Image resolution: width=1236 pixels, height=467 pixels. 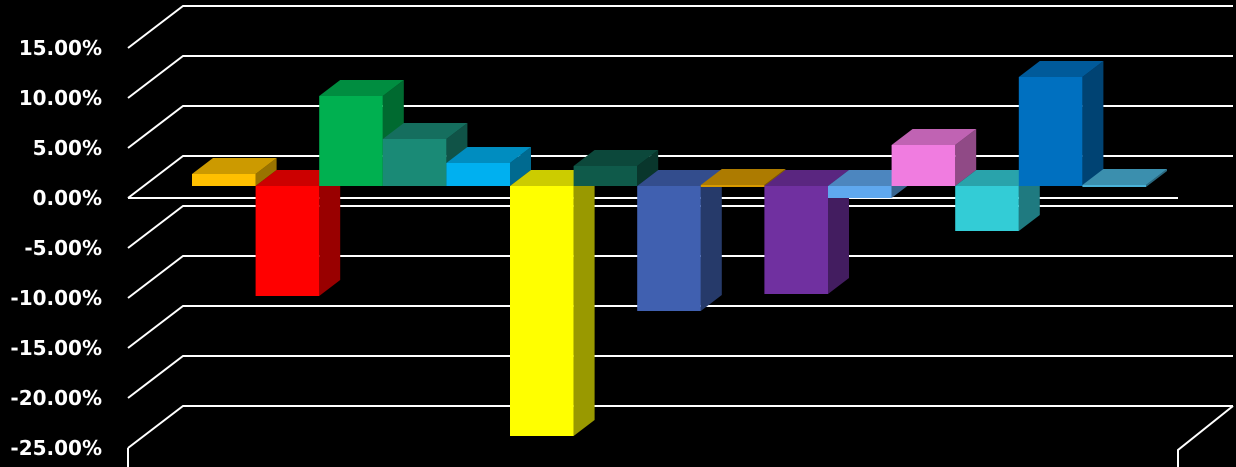 I want to click on y-tick-label: -5.00%, so click(x=63, y=248).